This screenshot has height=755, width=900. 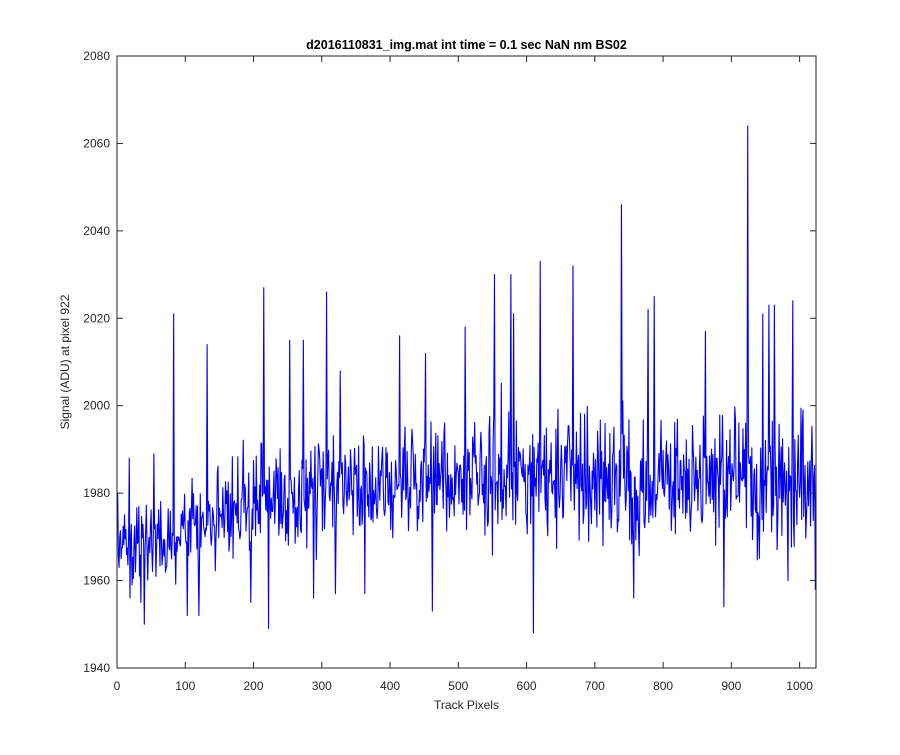 I want to click on y-tick-label: 2040, so click(x=96, y=231).